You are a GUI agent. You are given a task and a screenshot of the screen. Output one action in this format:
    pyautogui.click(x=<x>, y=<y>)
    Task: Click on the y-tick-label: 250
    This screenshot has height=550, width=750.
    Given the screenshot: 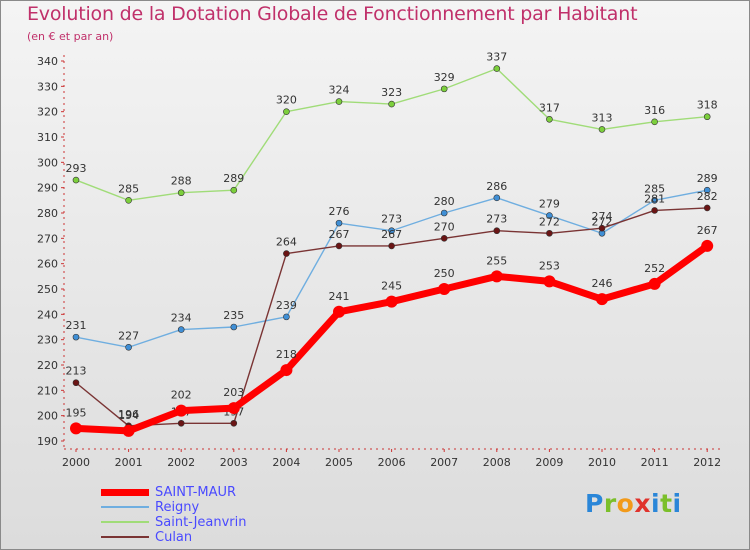 What is the action you would take?
    pyautogui.click(x=47, y=289)
    